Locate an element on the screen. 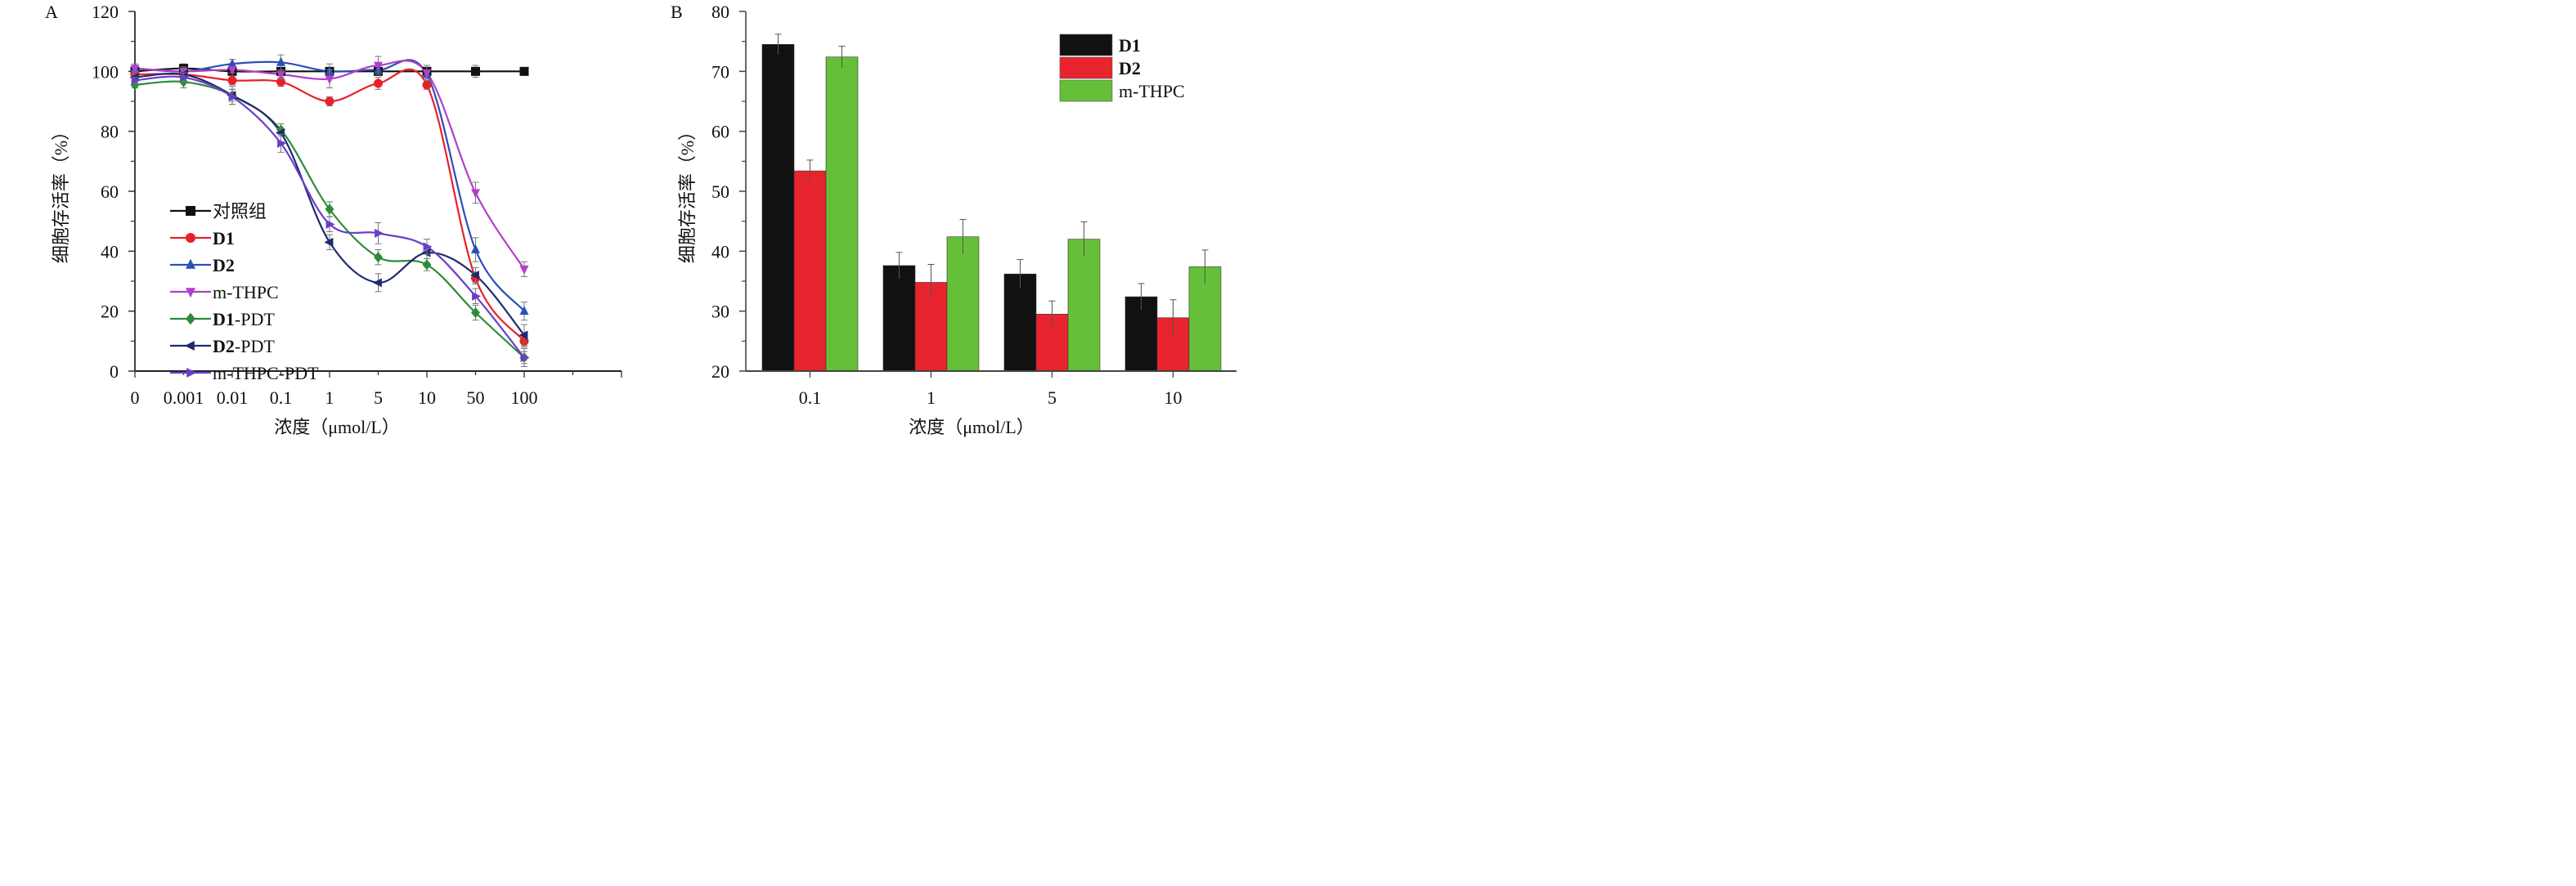 The height and width of the screenshot is (886, 2576). bar-m-THPC-0.1 is located at coordinates (842, 214).